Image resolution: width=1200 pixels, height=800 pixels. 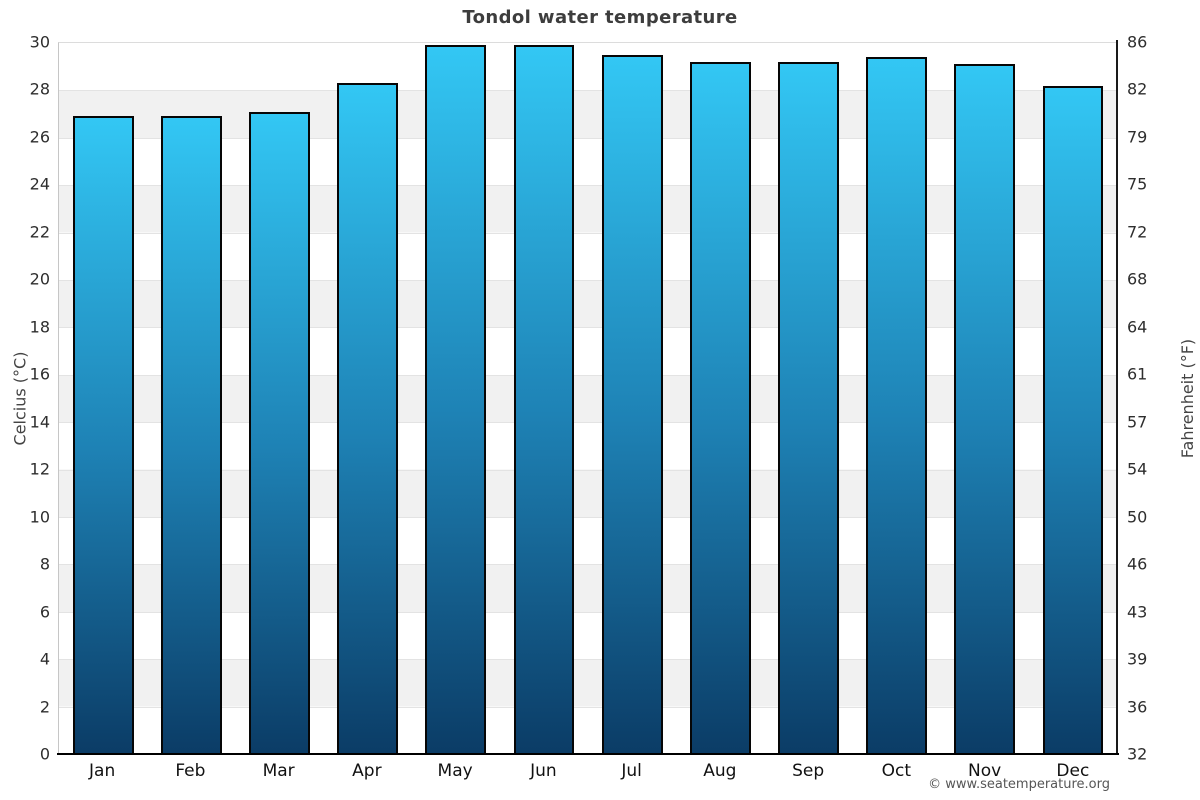 I want to click on y-tick-left: 8, so click(x=44, y=564).